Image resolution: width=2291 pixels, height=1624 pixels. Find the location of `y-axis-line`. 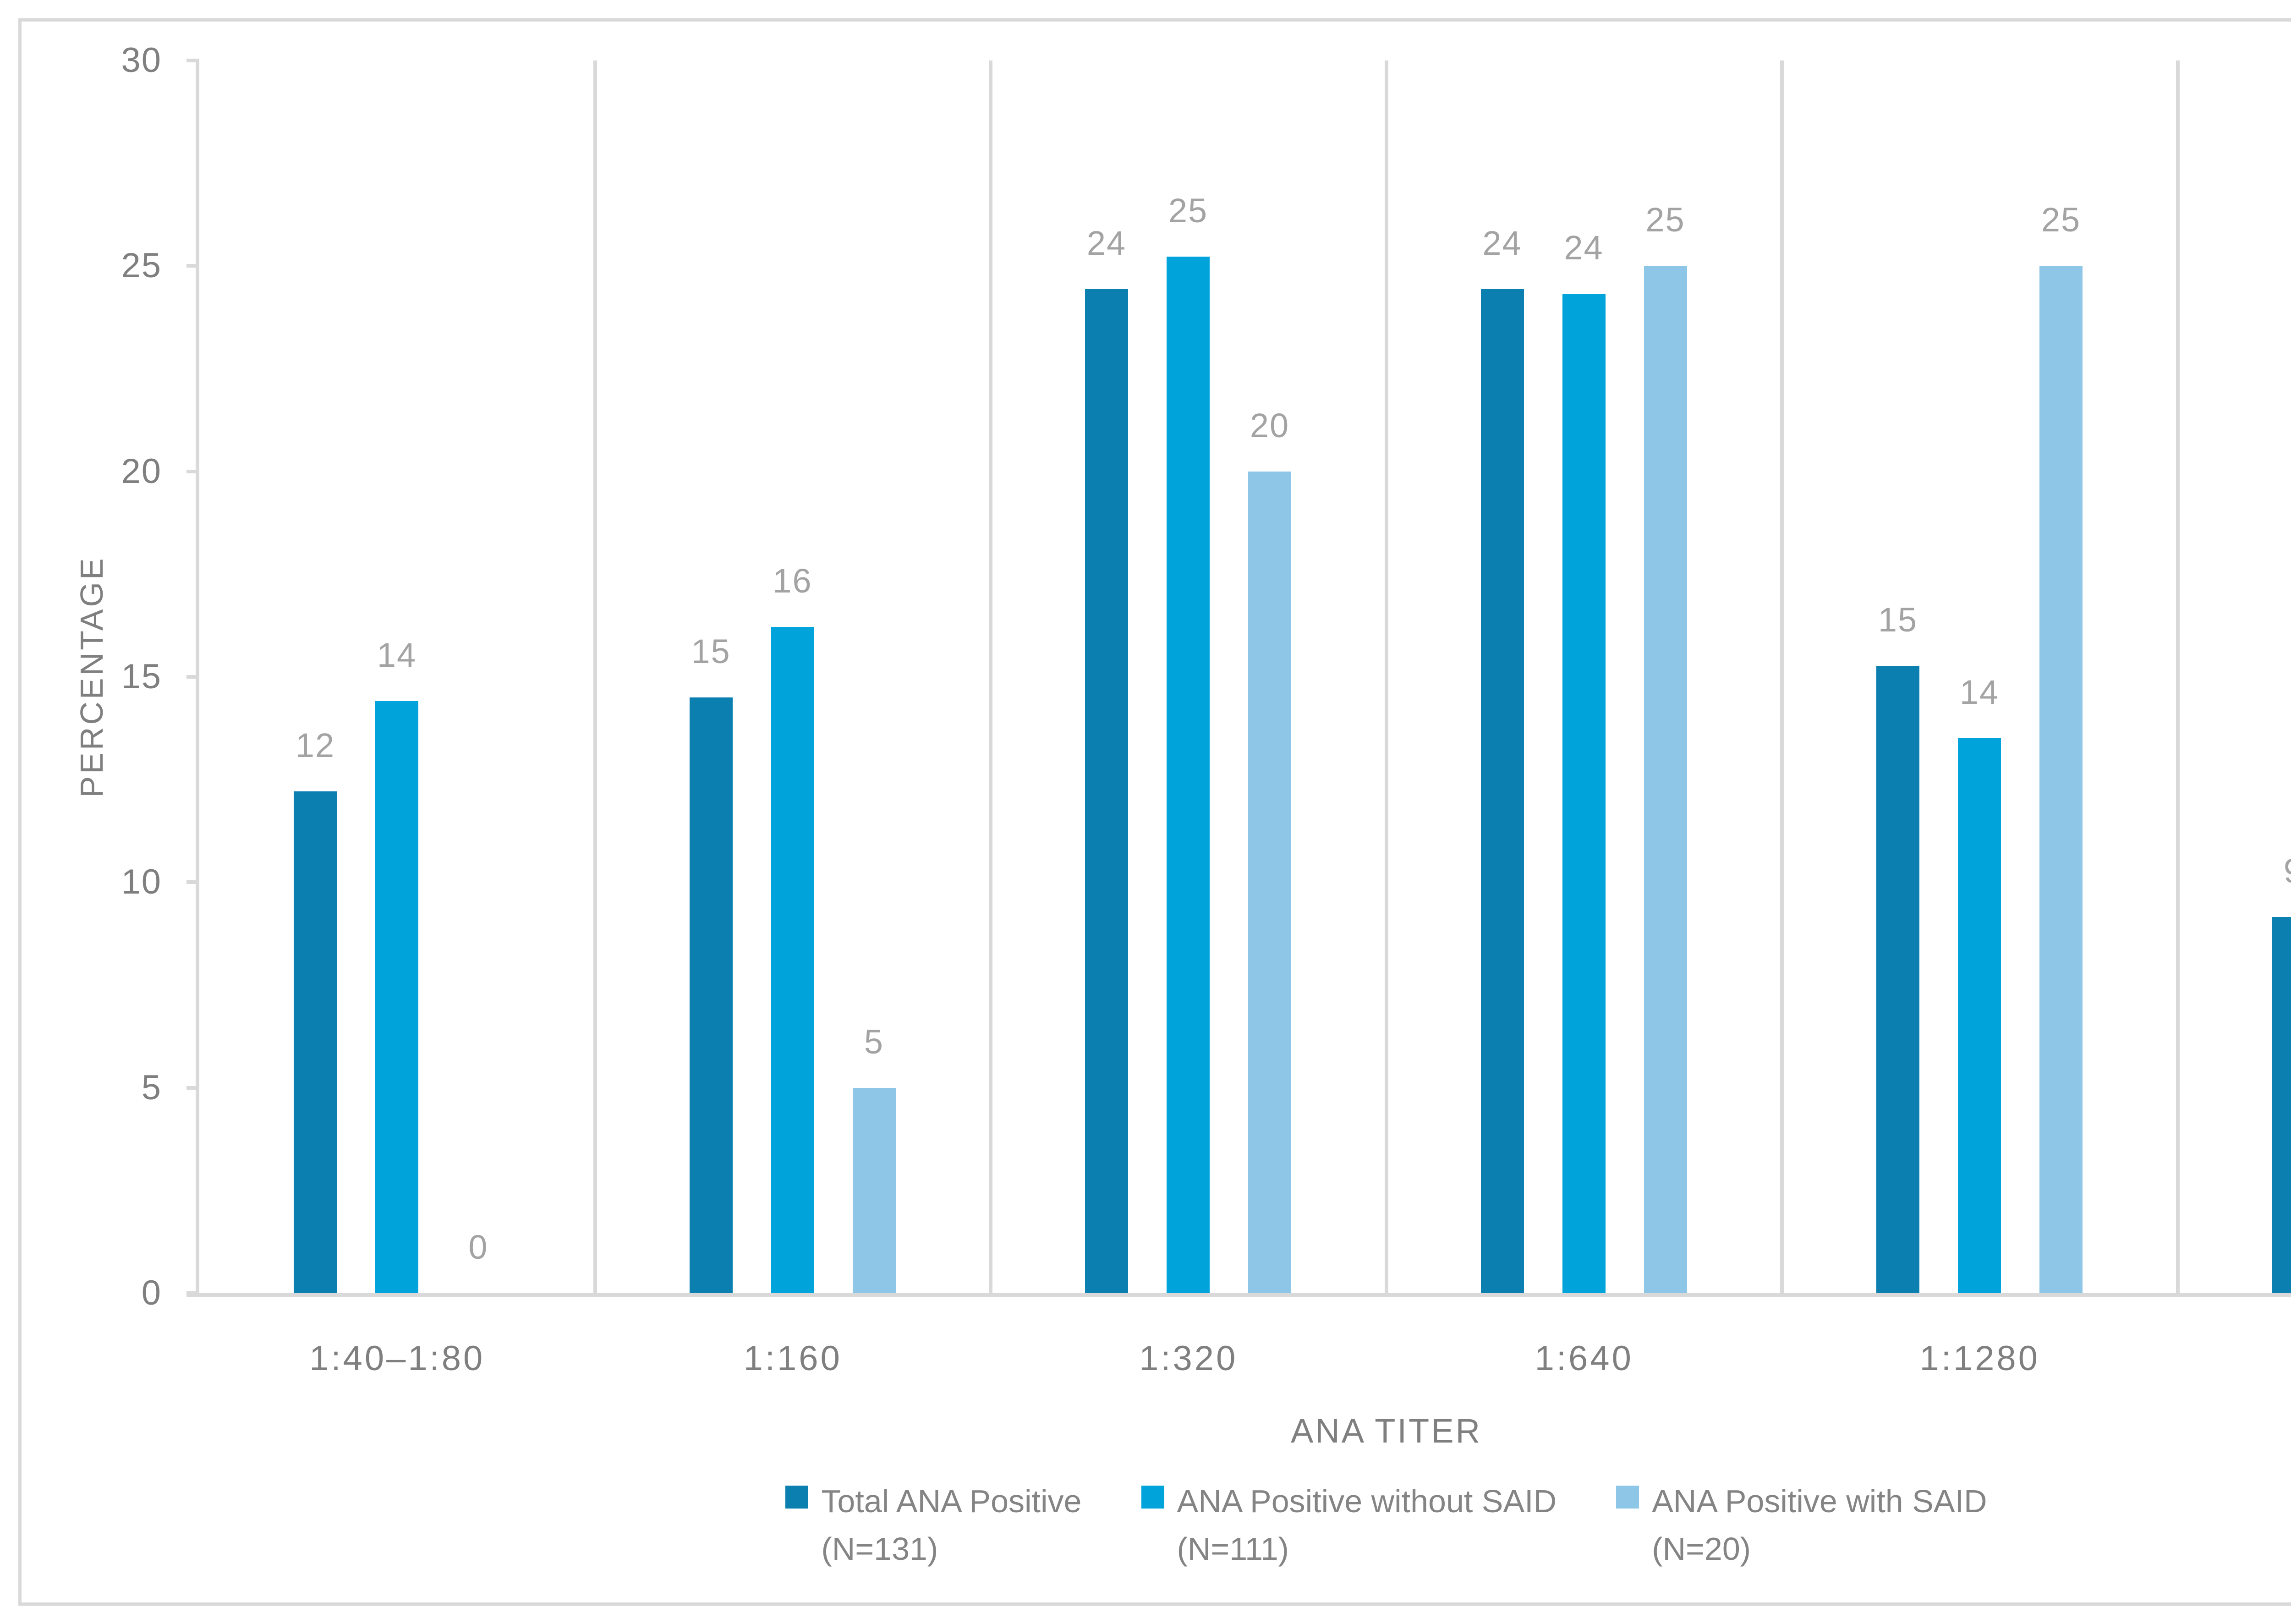

y-axis-line is located at coordinates (197, 678).